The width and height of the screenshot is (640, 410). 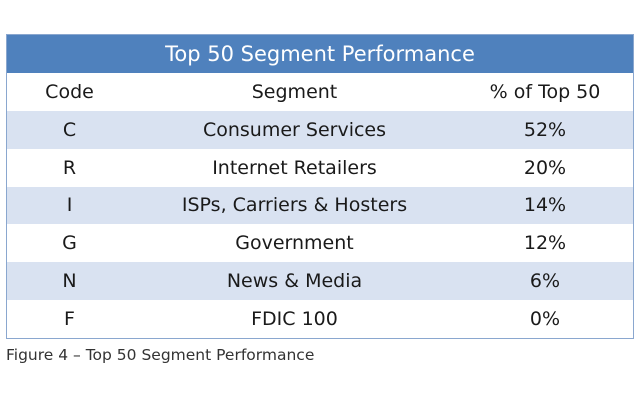 I want to click on cell-percent: 0%, so click(x=545, y=318).